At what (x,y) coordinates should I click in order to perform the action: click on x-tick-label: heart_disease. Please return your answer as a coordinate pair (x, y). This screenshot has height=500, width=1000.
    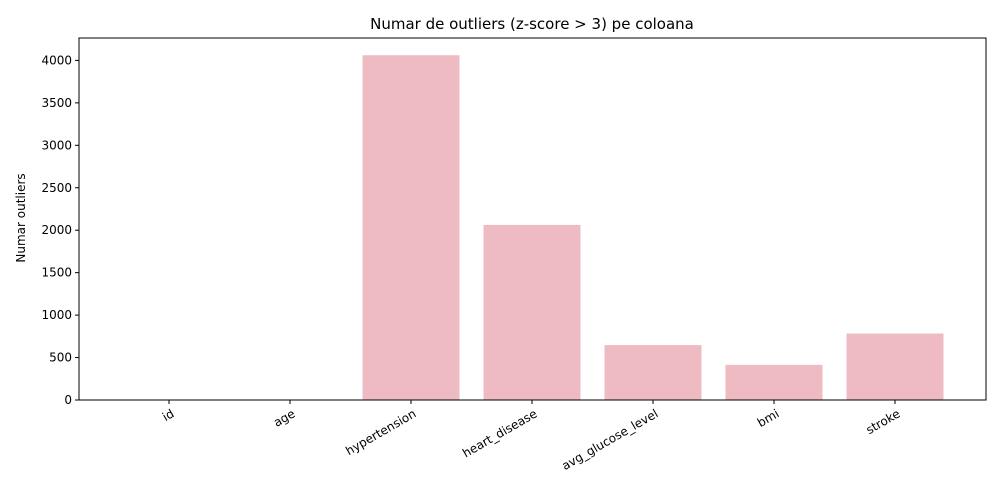
    Looking at the image, I should click on (499, 433).